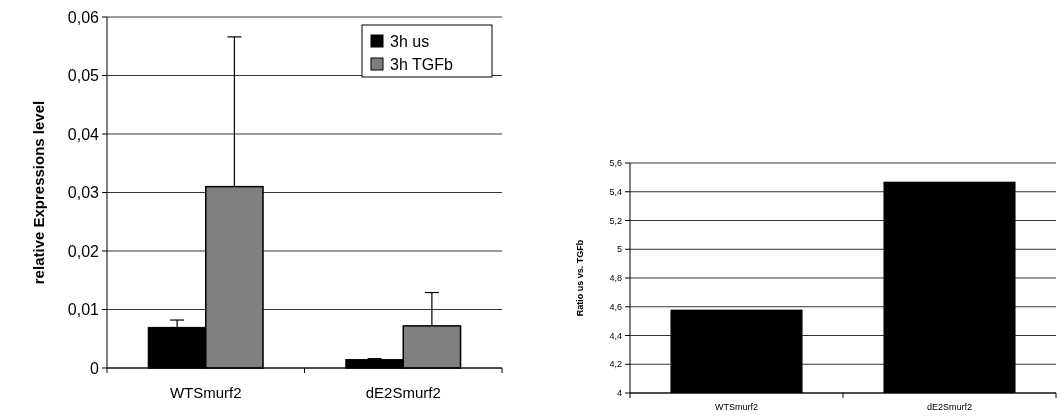 The image size is (1060, 420). What do you see at coordinates (38, 192) in the screenshot?
I see `y-axis-title: relative Expressions level` at bounding box center [38, 192].